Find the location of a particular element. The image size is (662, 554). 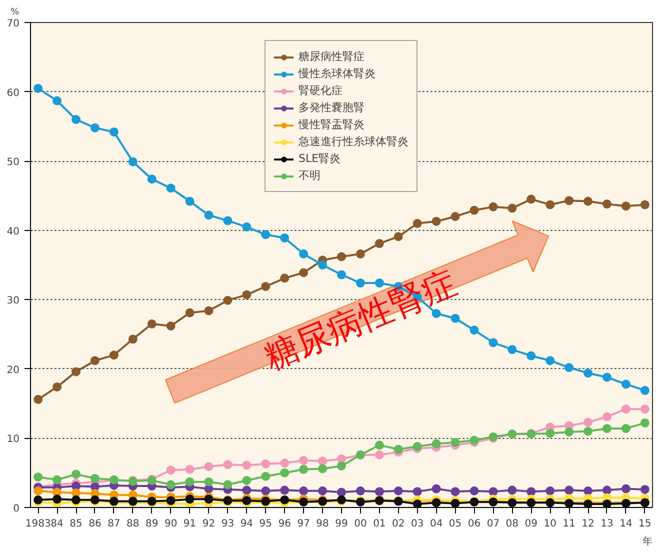

x-tick-label: 98 is located at coordinates (322, 524).